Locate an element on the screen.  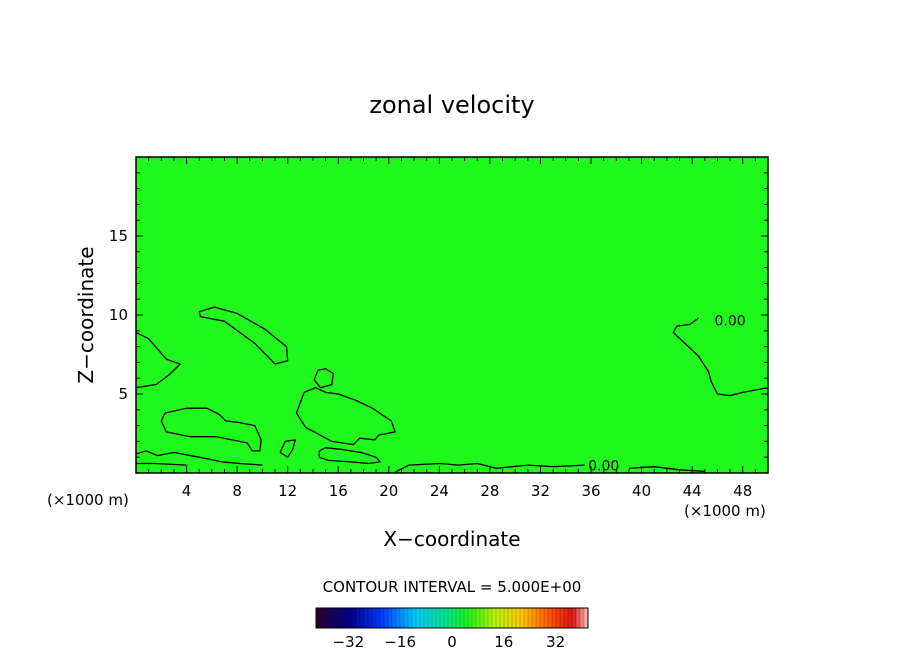
y-axis-label: Z−coordinate is located at coordinates (86, 314).